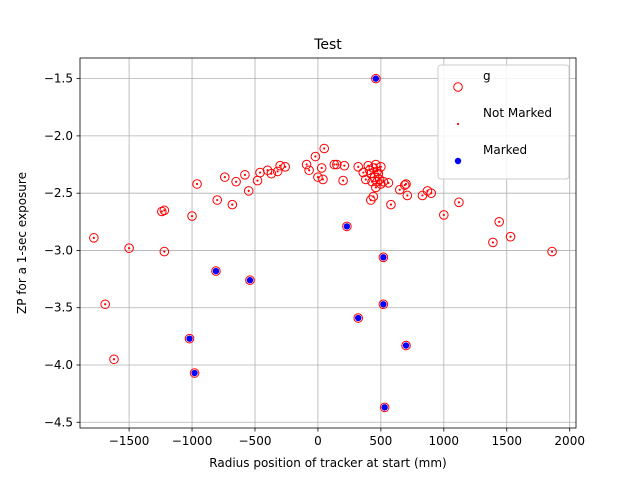 The height and width of the screenshot is (480, 640). Describe the element at coordinates (458, 87) in the screenshot. I see `legend-marker-g` at that location.